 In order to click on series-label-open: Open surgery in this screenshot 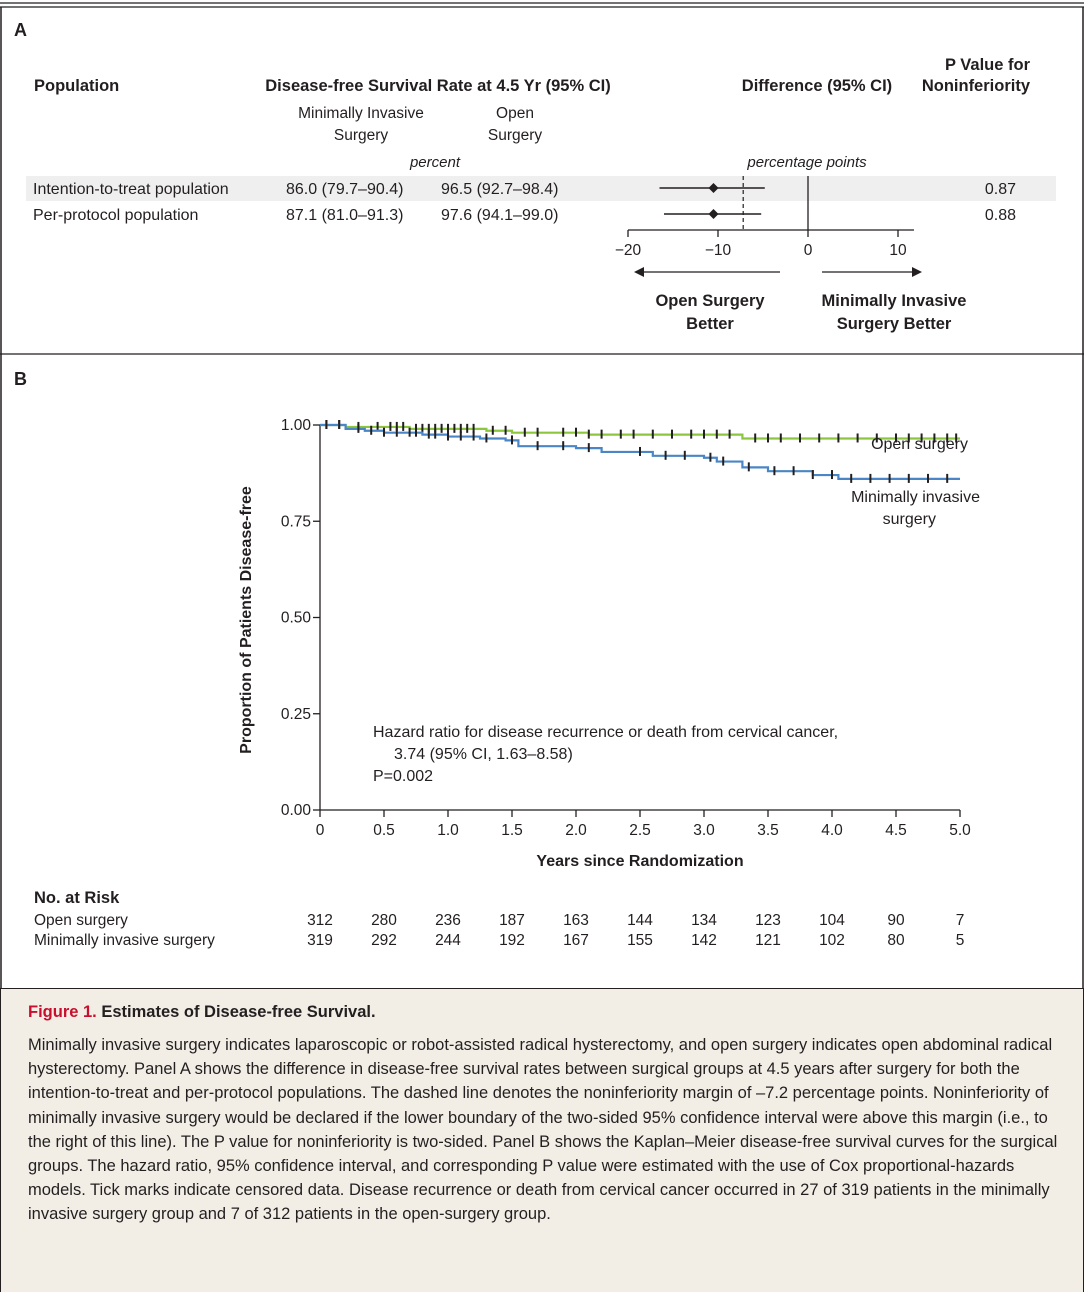, I will do `click(919, 444)`.